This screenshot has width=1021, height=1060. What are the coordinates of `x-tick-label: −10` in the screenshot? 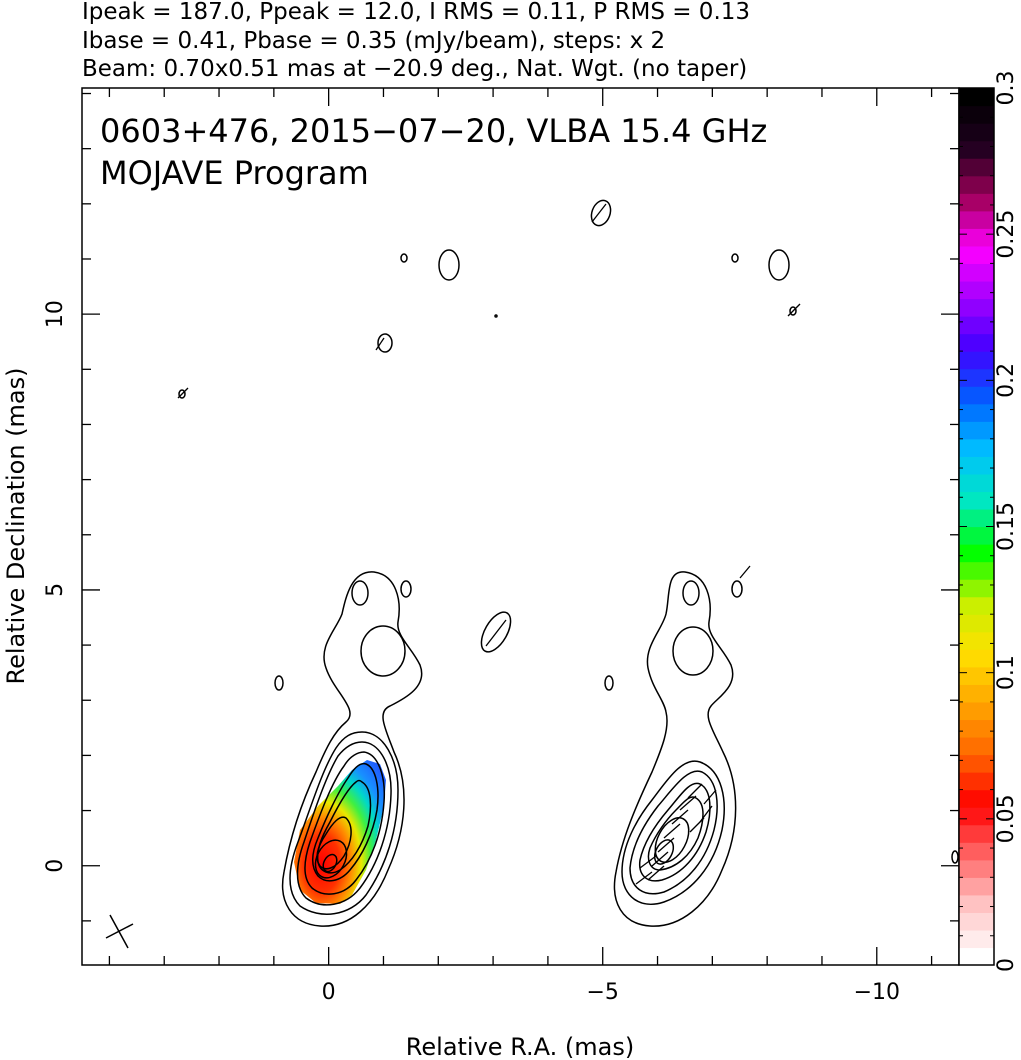 It's located at (877, 992).